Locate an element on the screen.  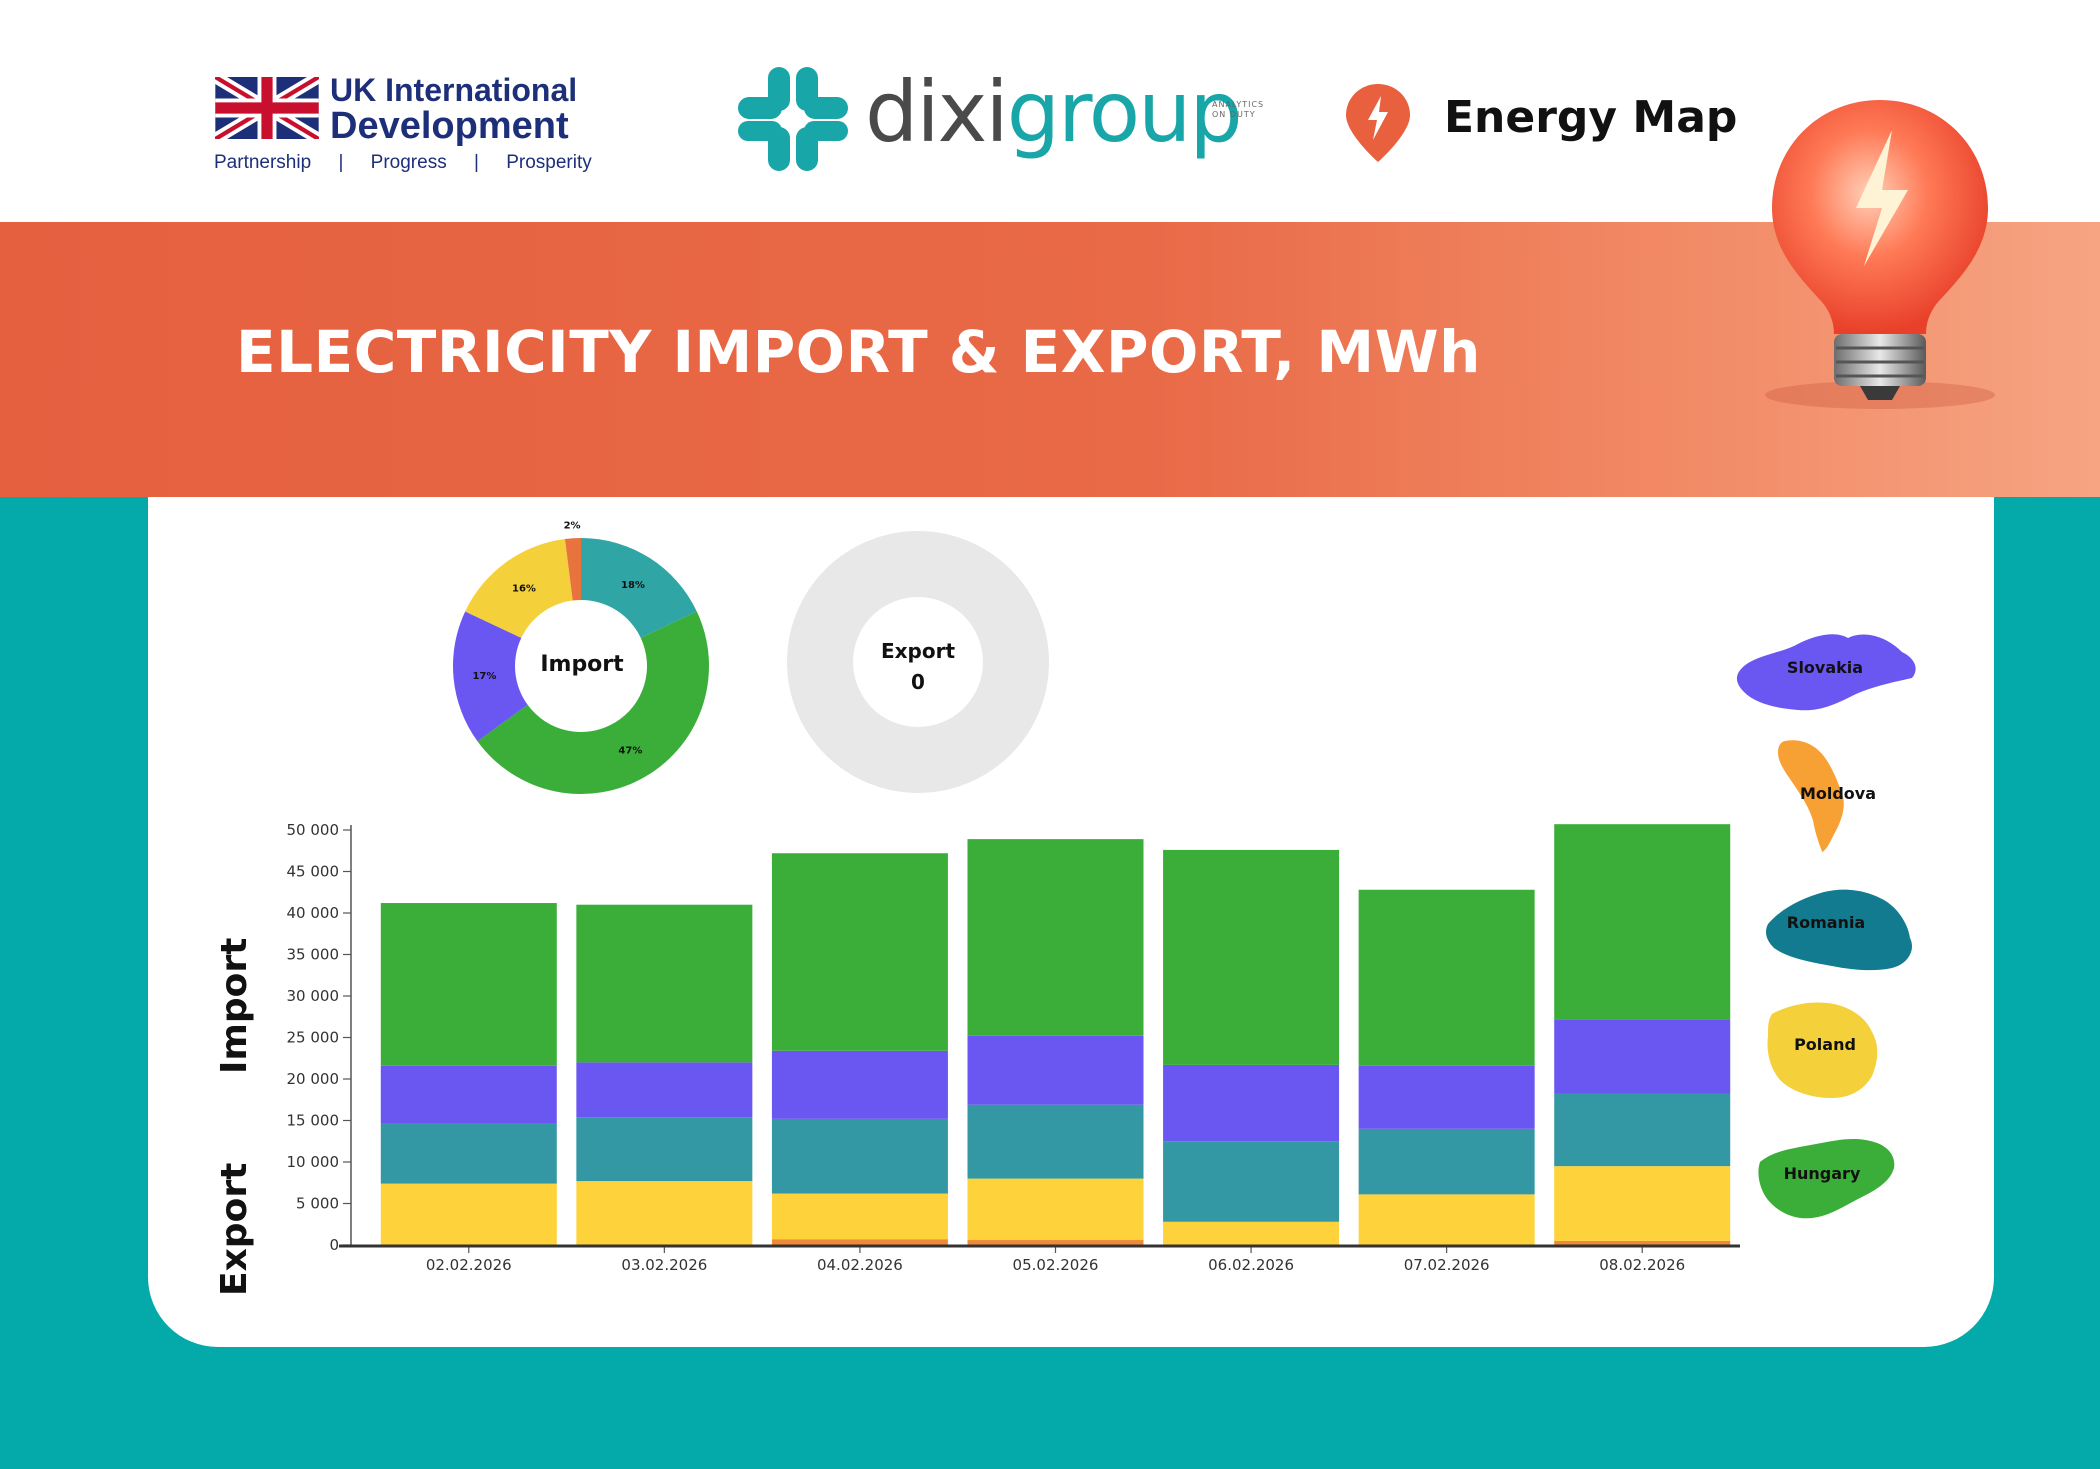
x-tick-label: 06.02.2026 is located at coordinates (1251, 1265).